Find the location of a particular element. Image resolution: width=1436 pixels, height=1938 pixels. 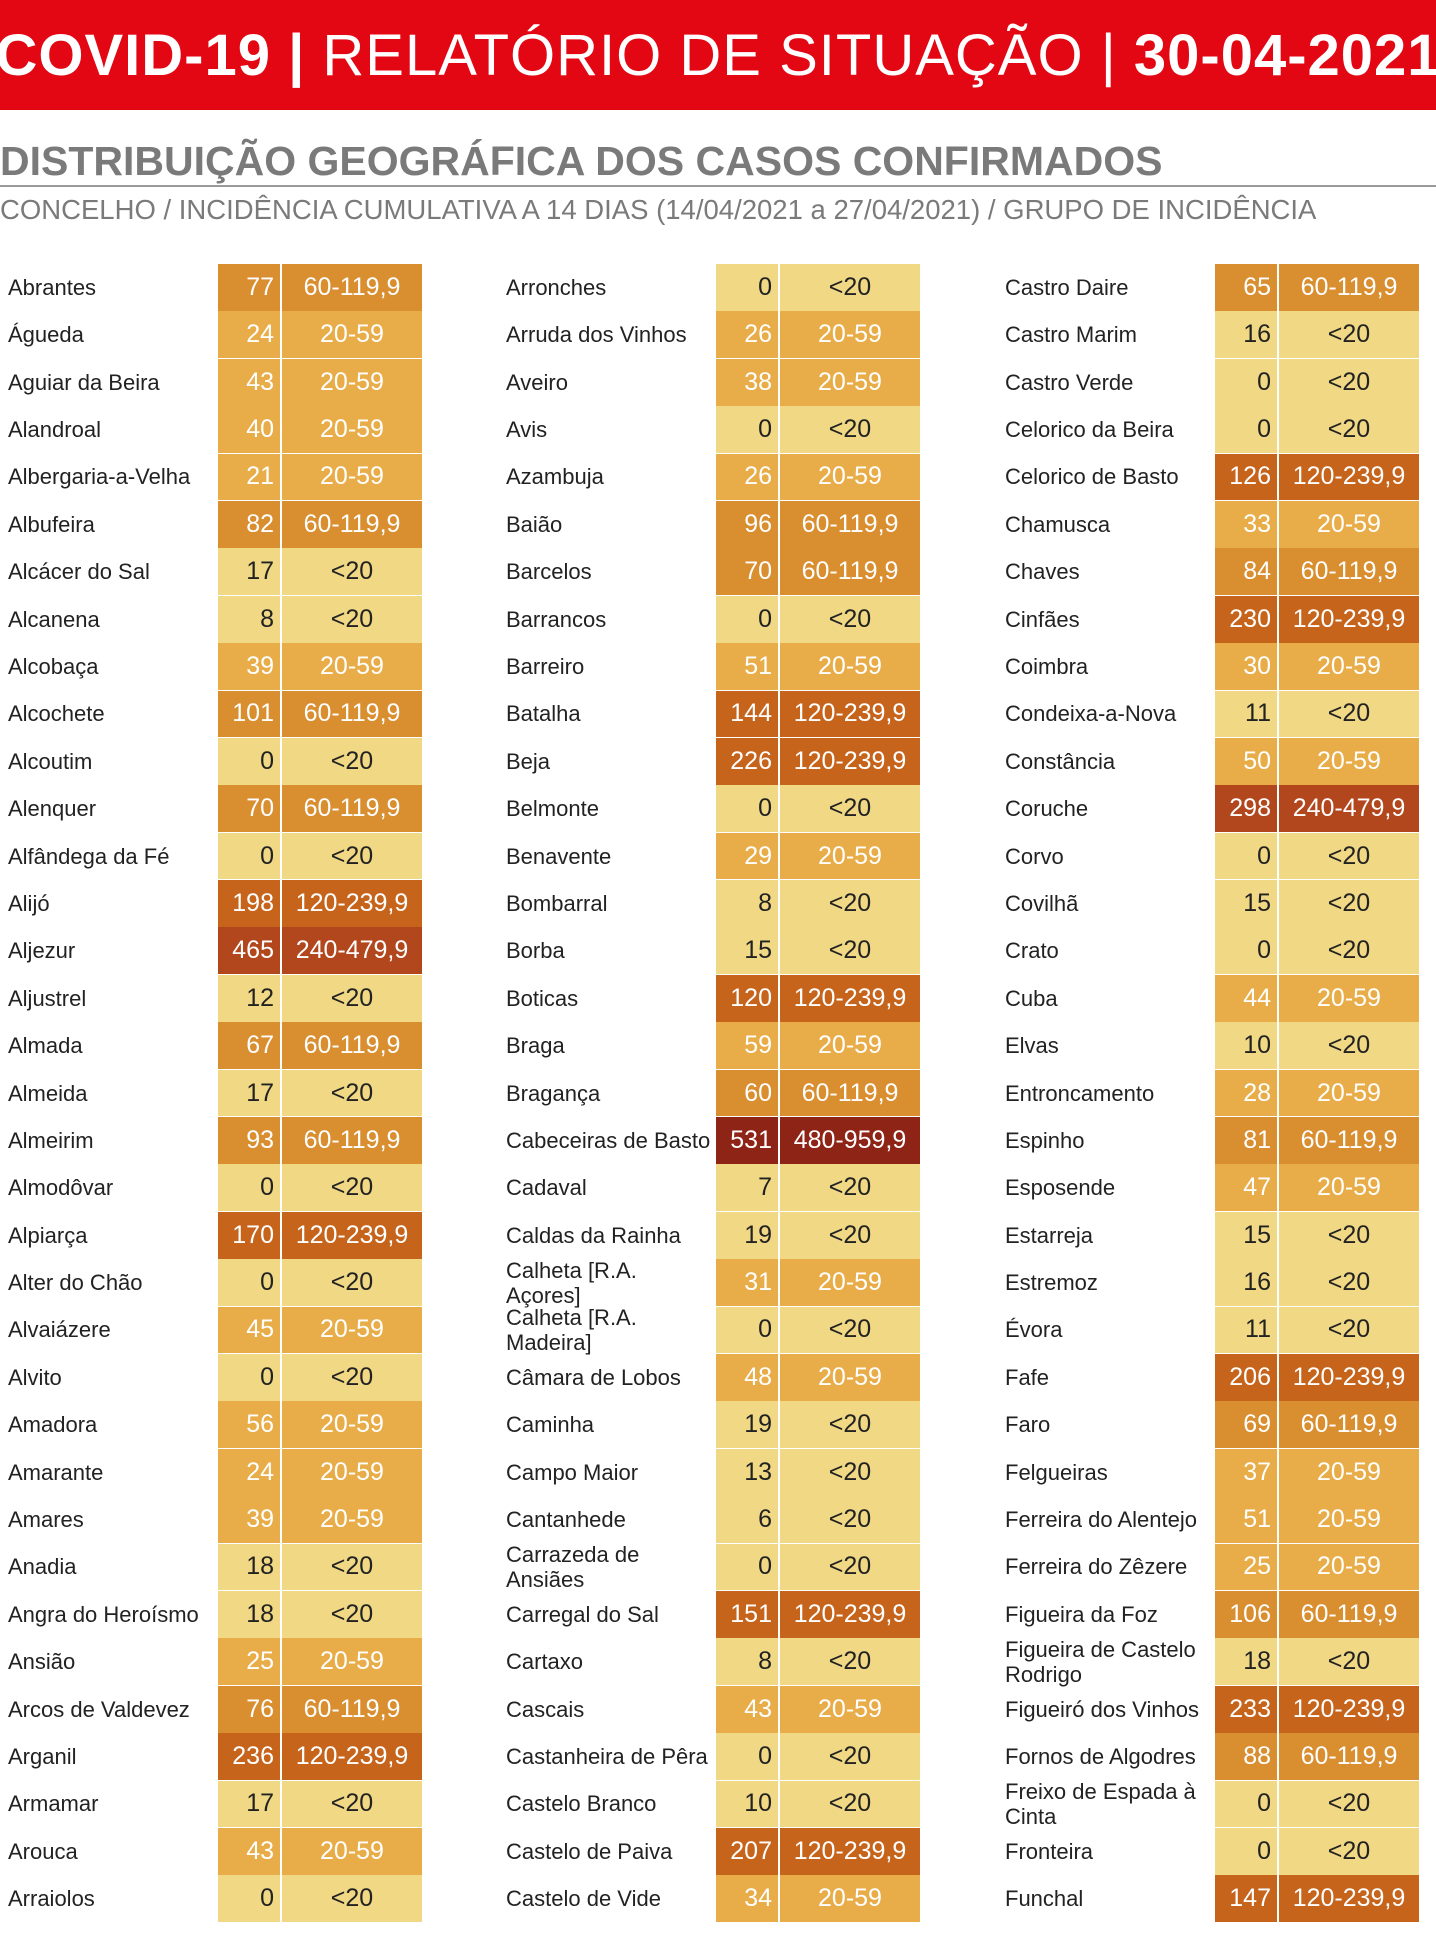

table-row: Alandroal 40 20-59 is located at coordinates (215, 429).